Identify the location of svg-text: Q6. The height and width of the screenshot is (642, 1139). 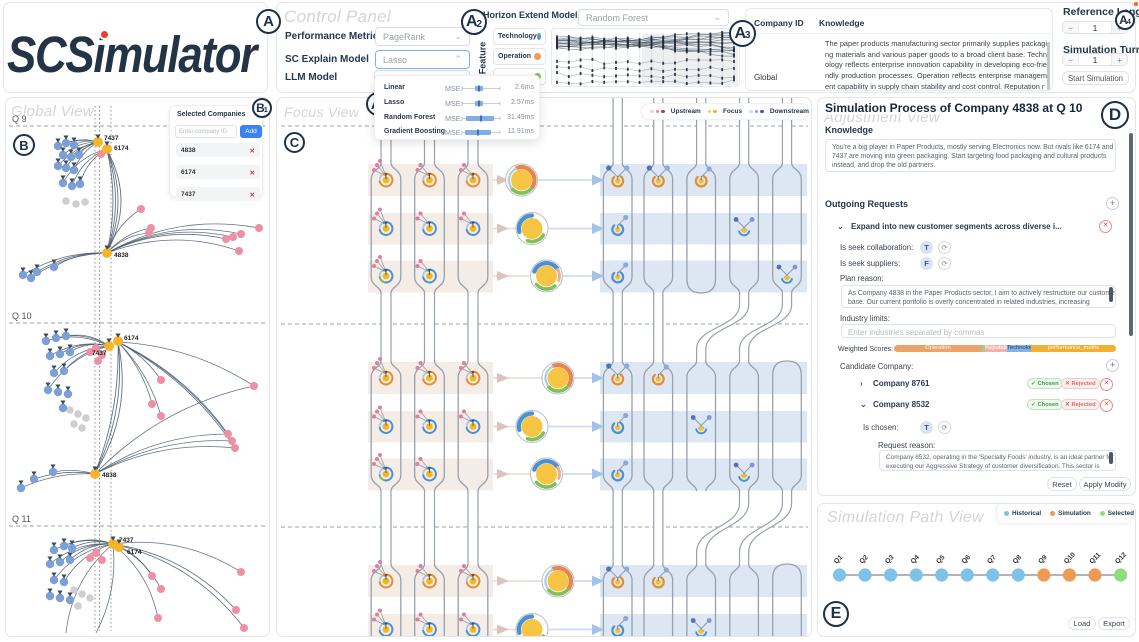
(967, 560).